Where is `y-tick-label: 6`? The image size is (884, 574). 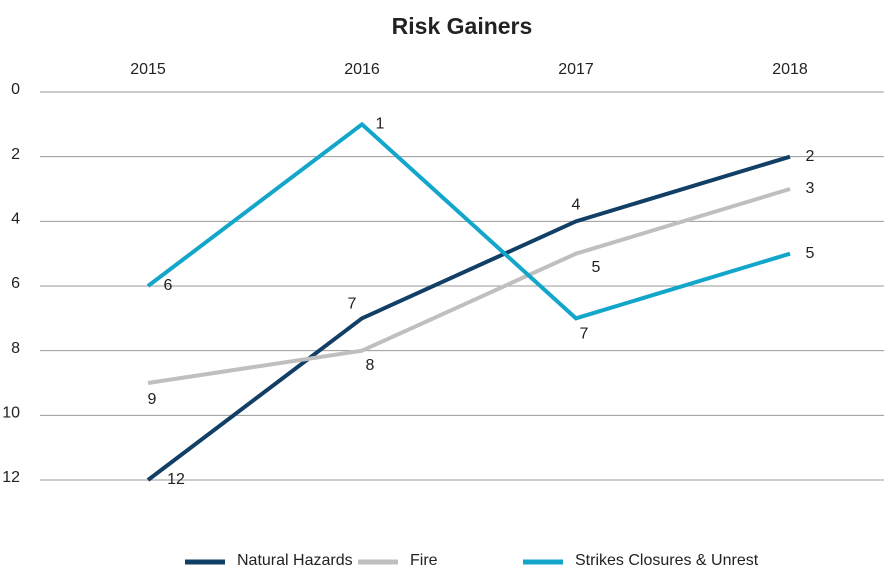
y-tick-label: 6 is located at coordinates (15, 283).